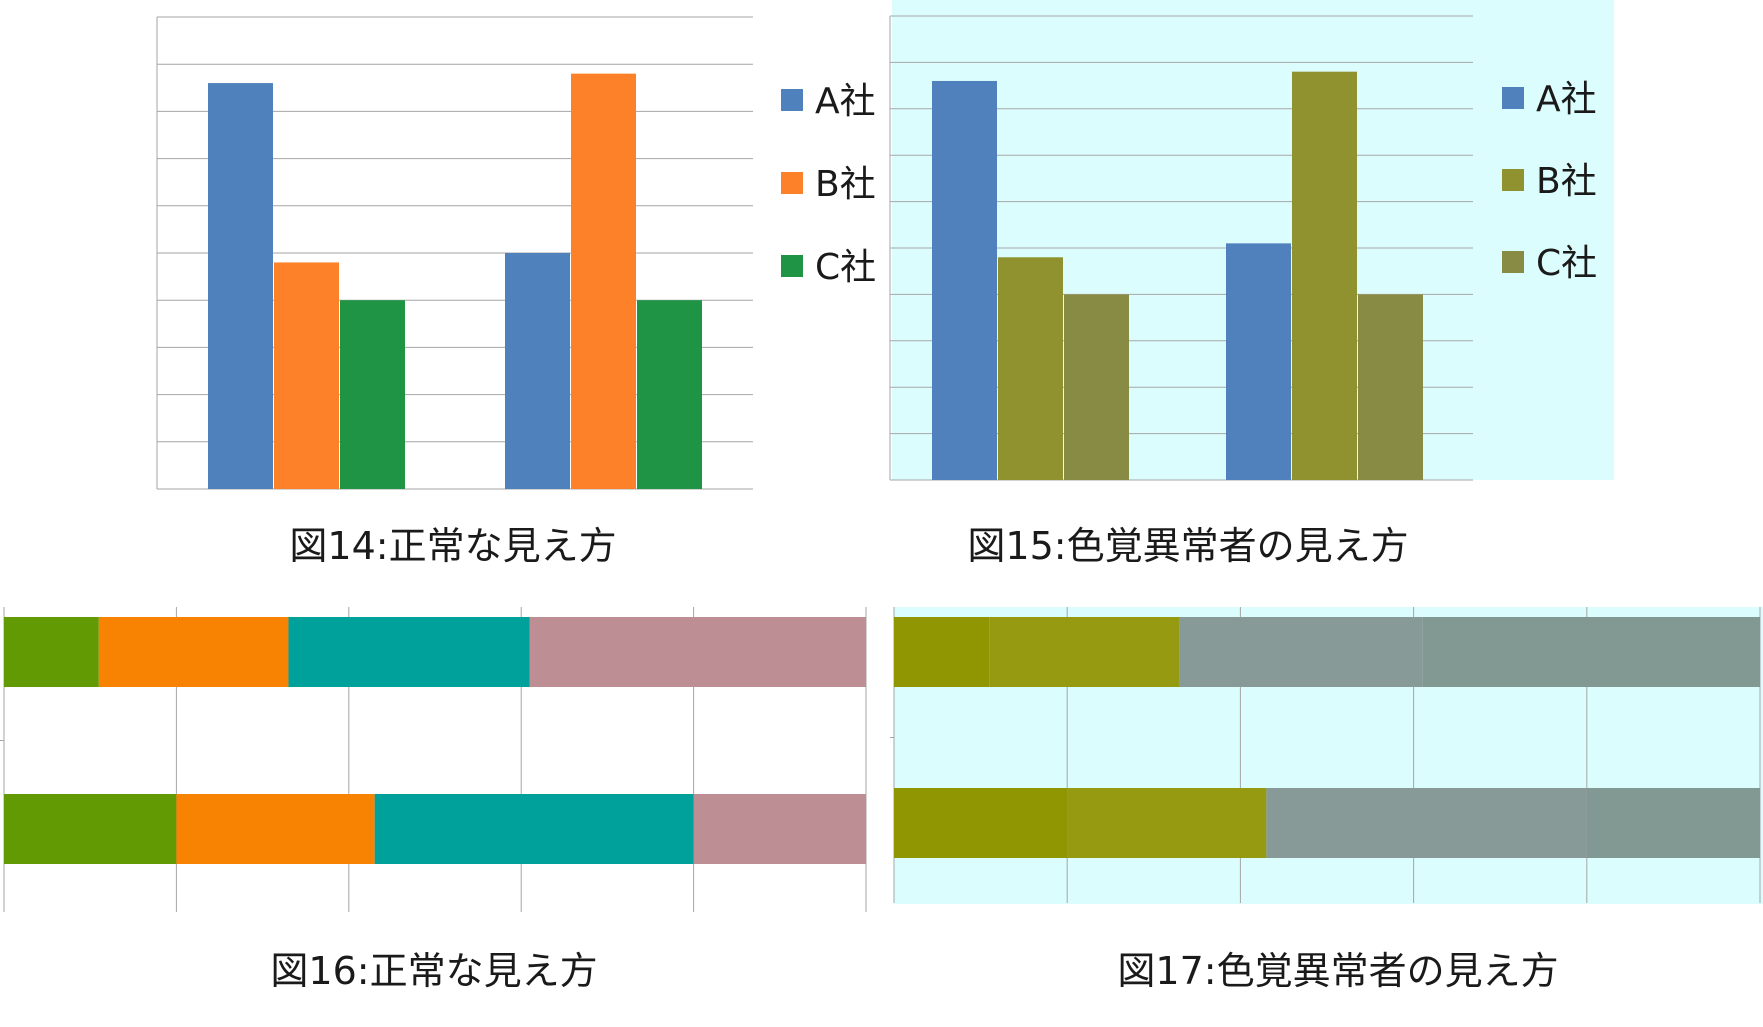 The width and height of the screenshot is (1763, 1027). What do you see at coordinates (1188, 546) in the screenshot?
I see `caption-fig15: 図15:色覚異常者の見え方` at bounding box center [1188, 546].